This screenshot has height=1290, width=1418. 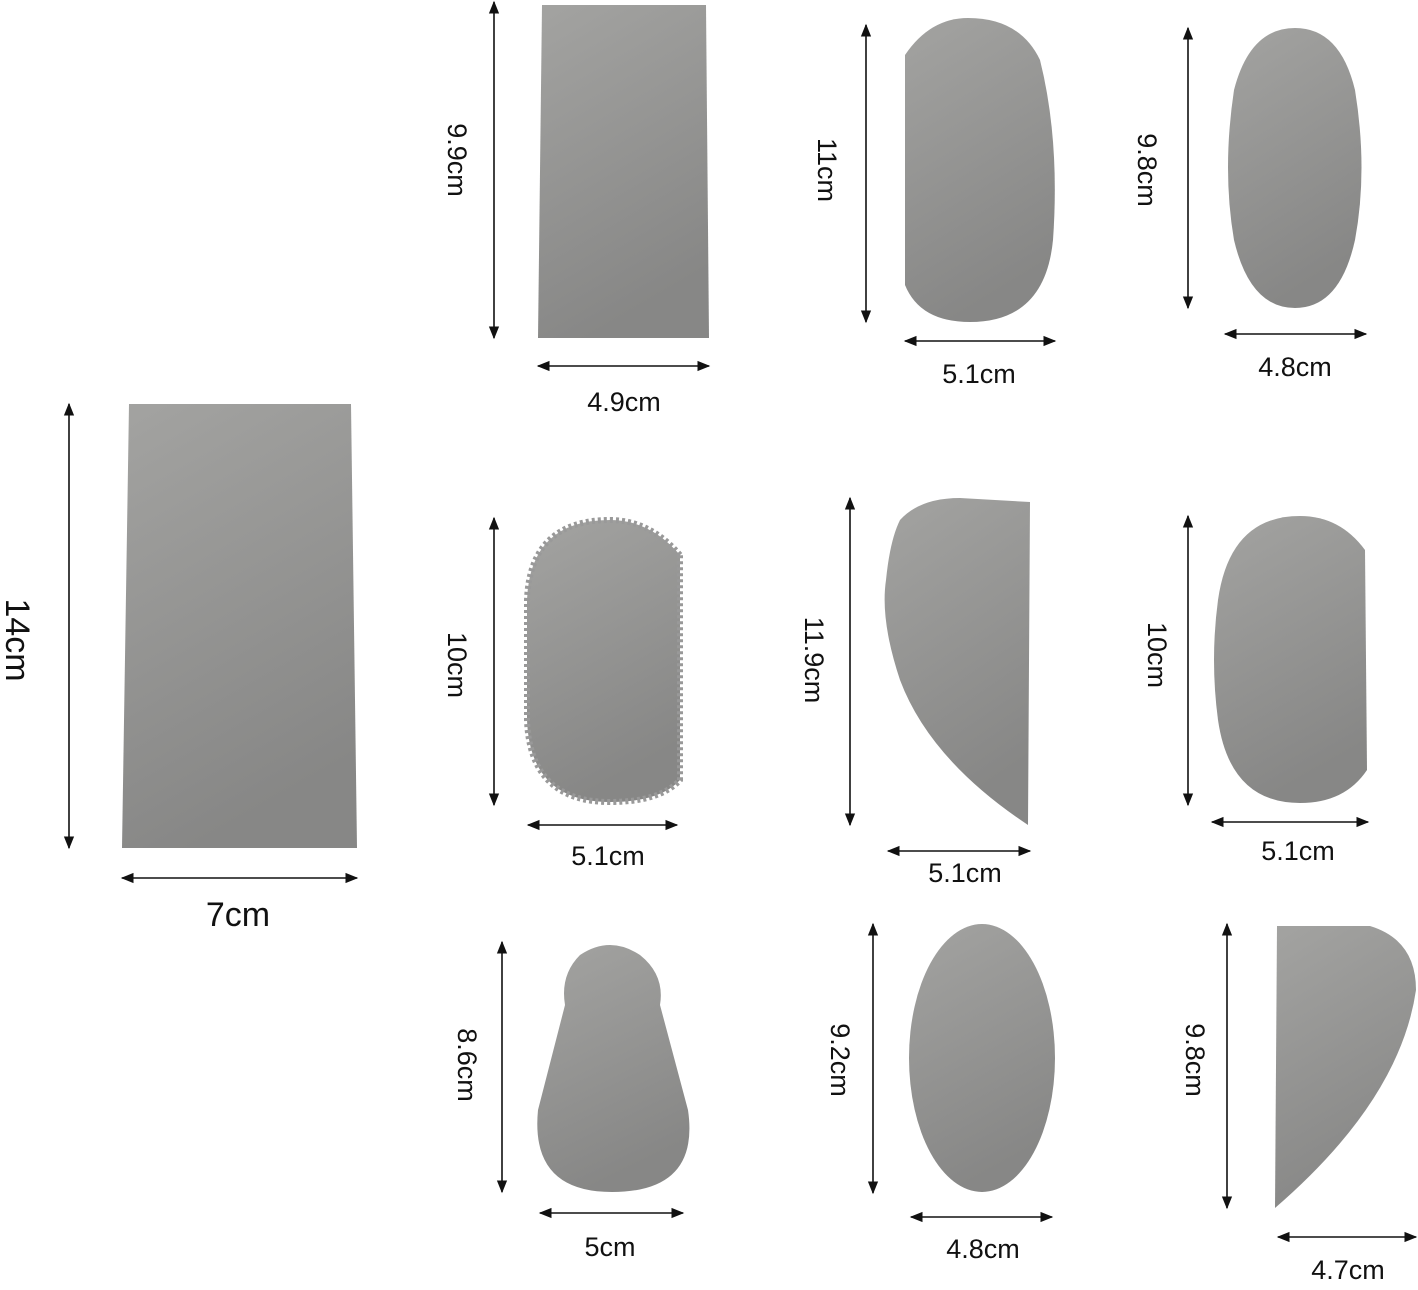 I want to click on height-label: 9.9cm, so click(x=457, y=160).